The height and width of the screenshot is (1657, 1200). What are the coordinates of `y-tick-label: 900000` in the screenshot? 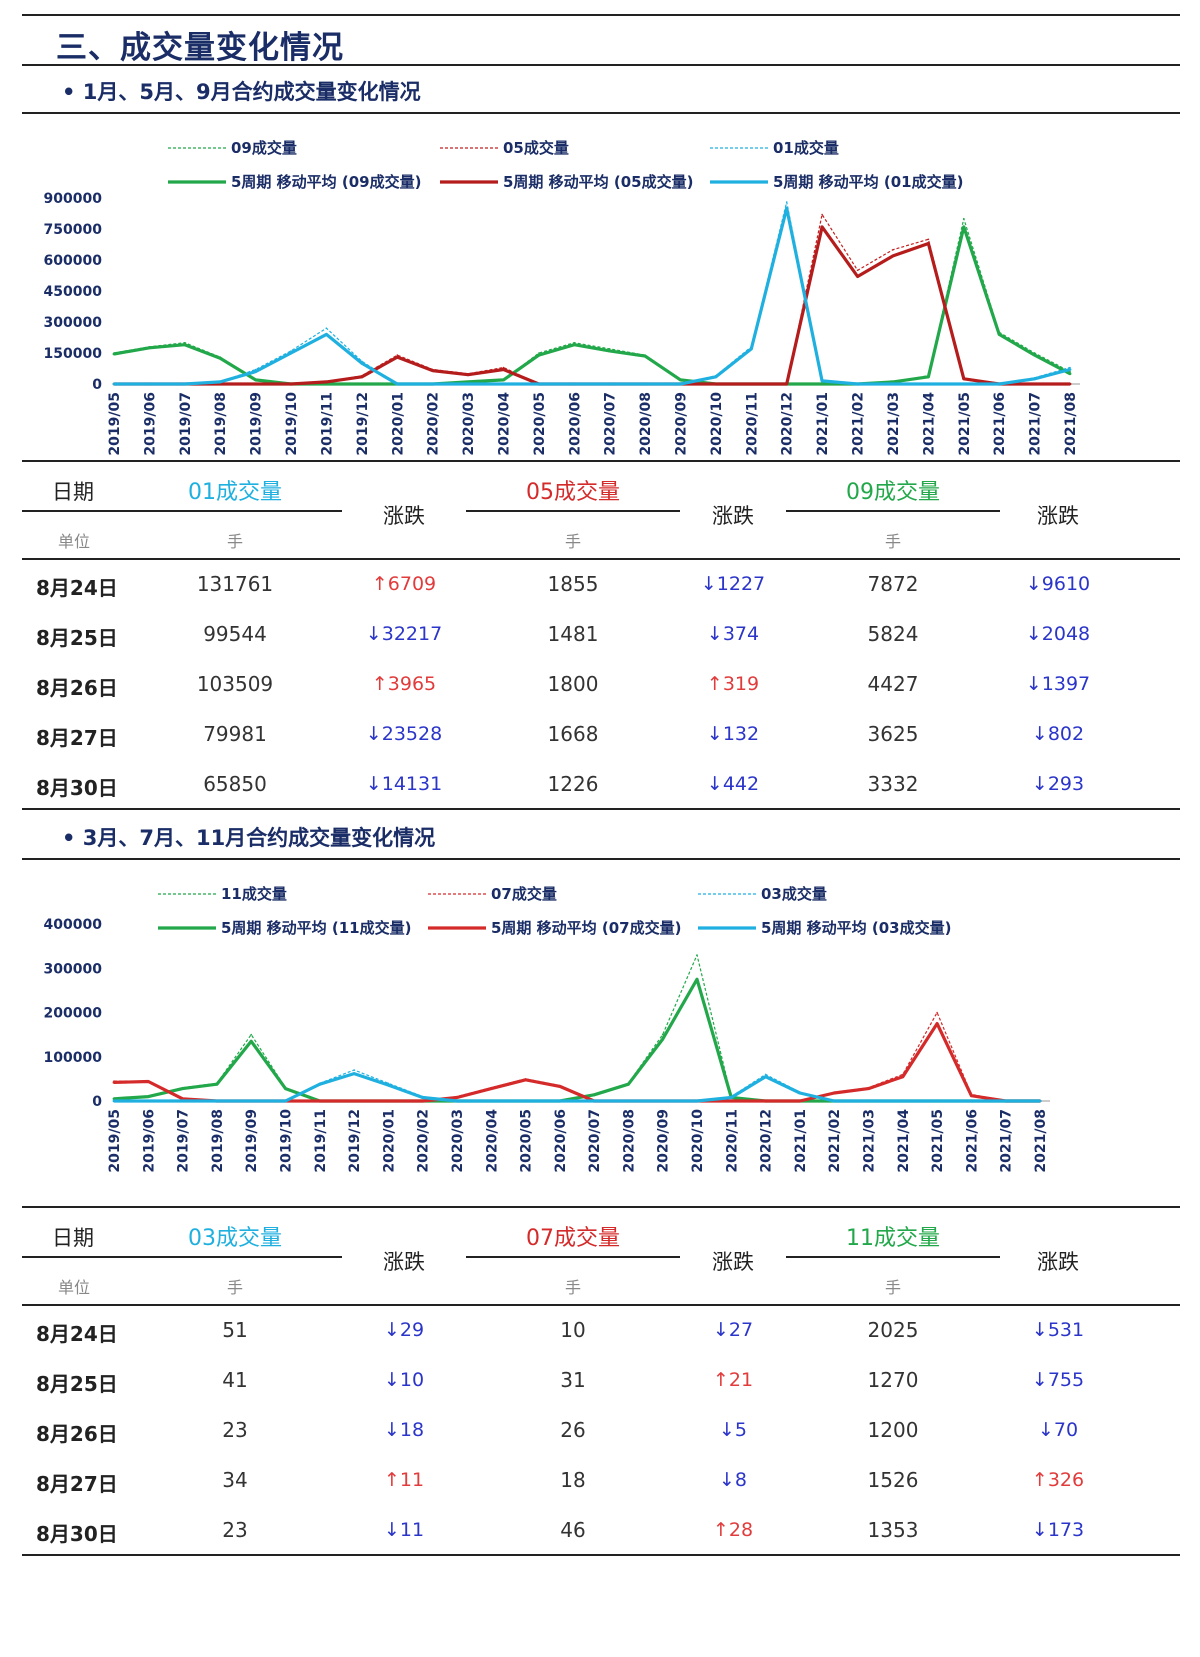 It's located at (73, 199).